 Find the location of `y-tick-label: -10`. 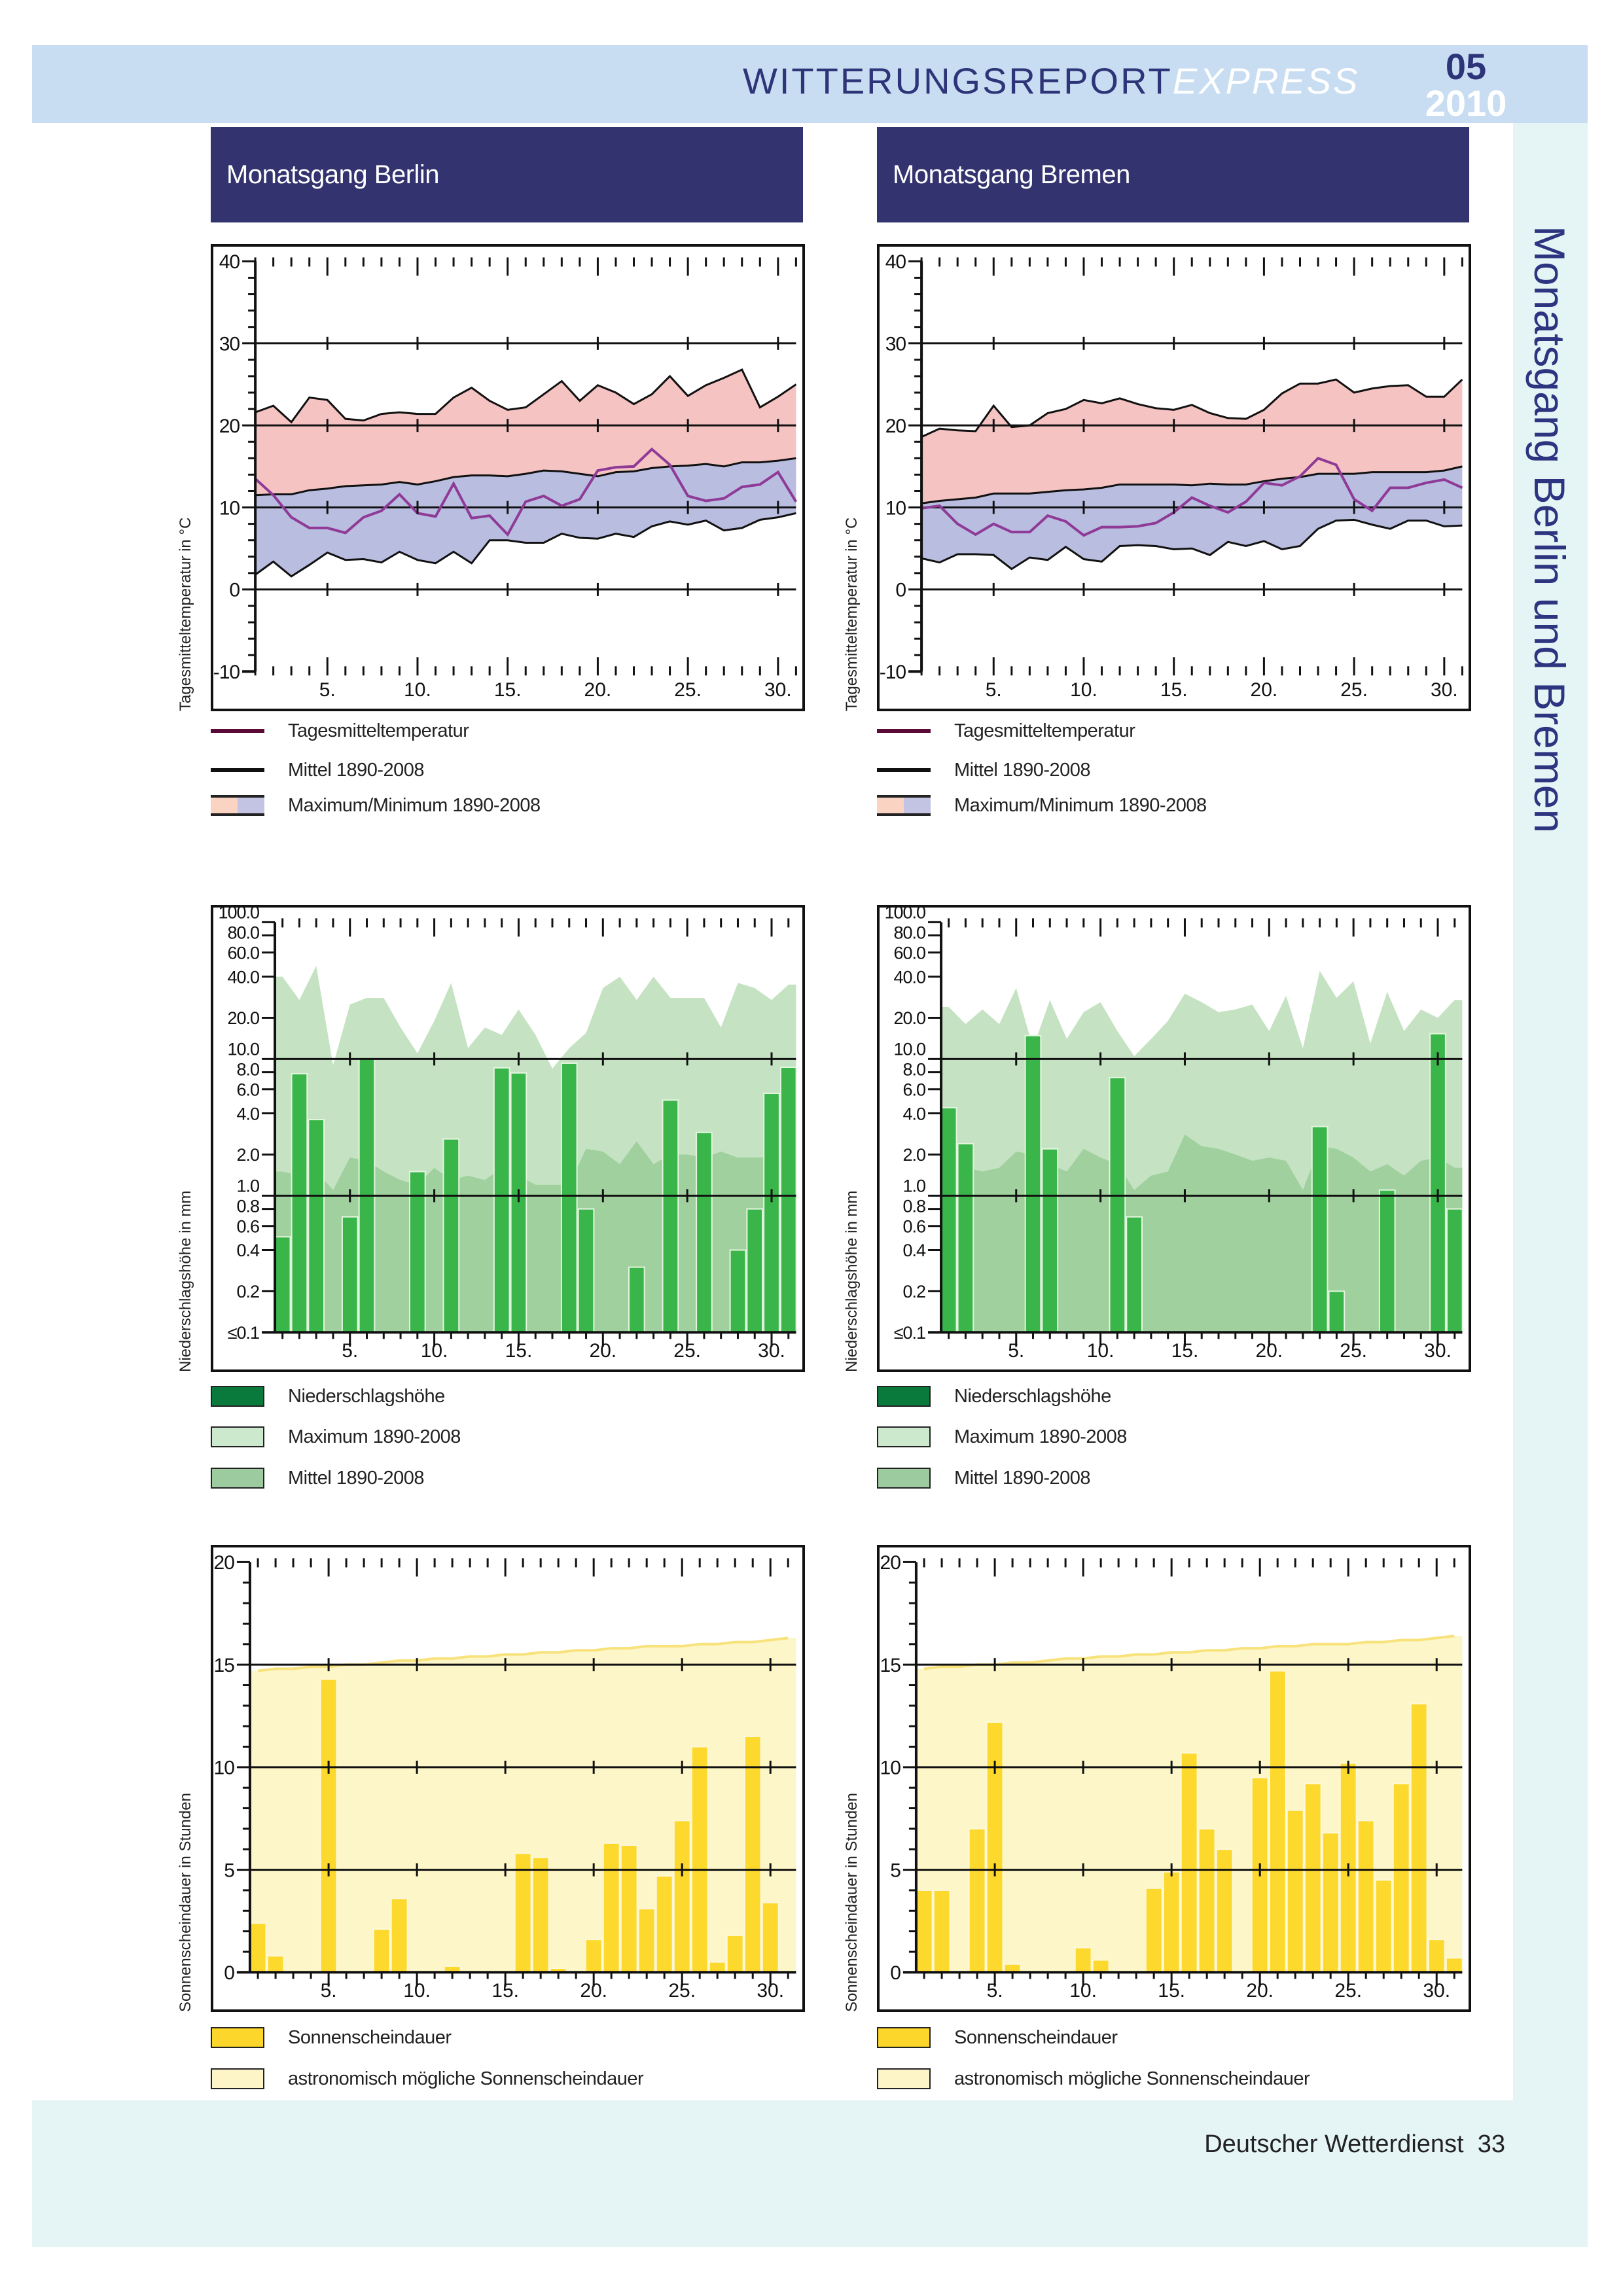

y-tick-label: -10 is located at coordinates (893, 672).